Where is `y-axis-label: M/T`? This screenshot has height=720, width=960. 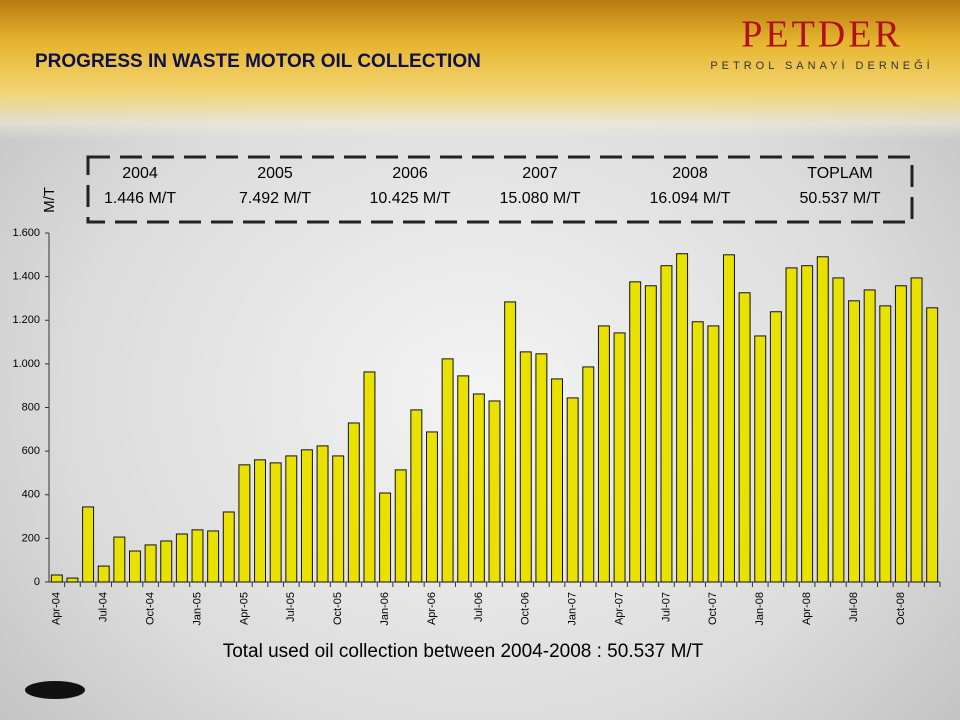
y-axis-label: M/T is located at coordinates (49, 200).